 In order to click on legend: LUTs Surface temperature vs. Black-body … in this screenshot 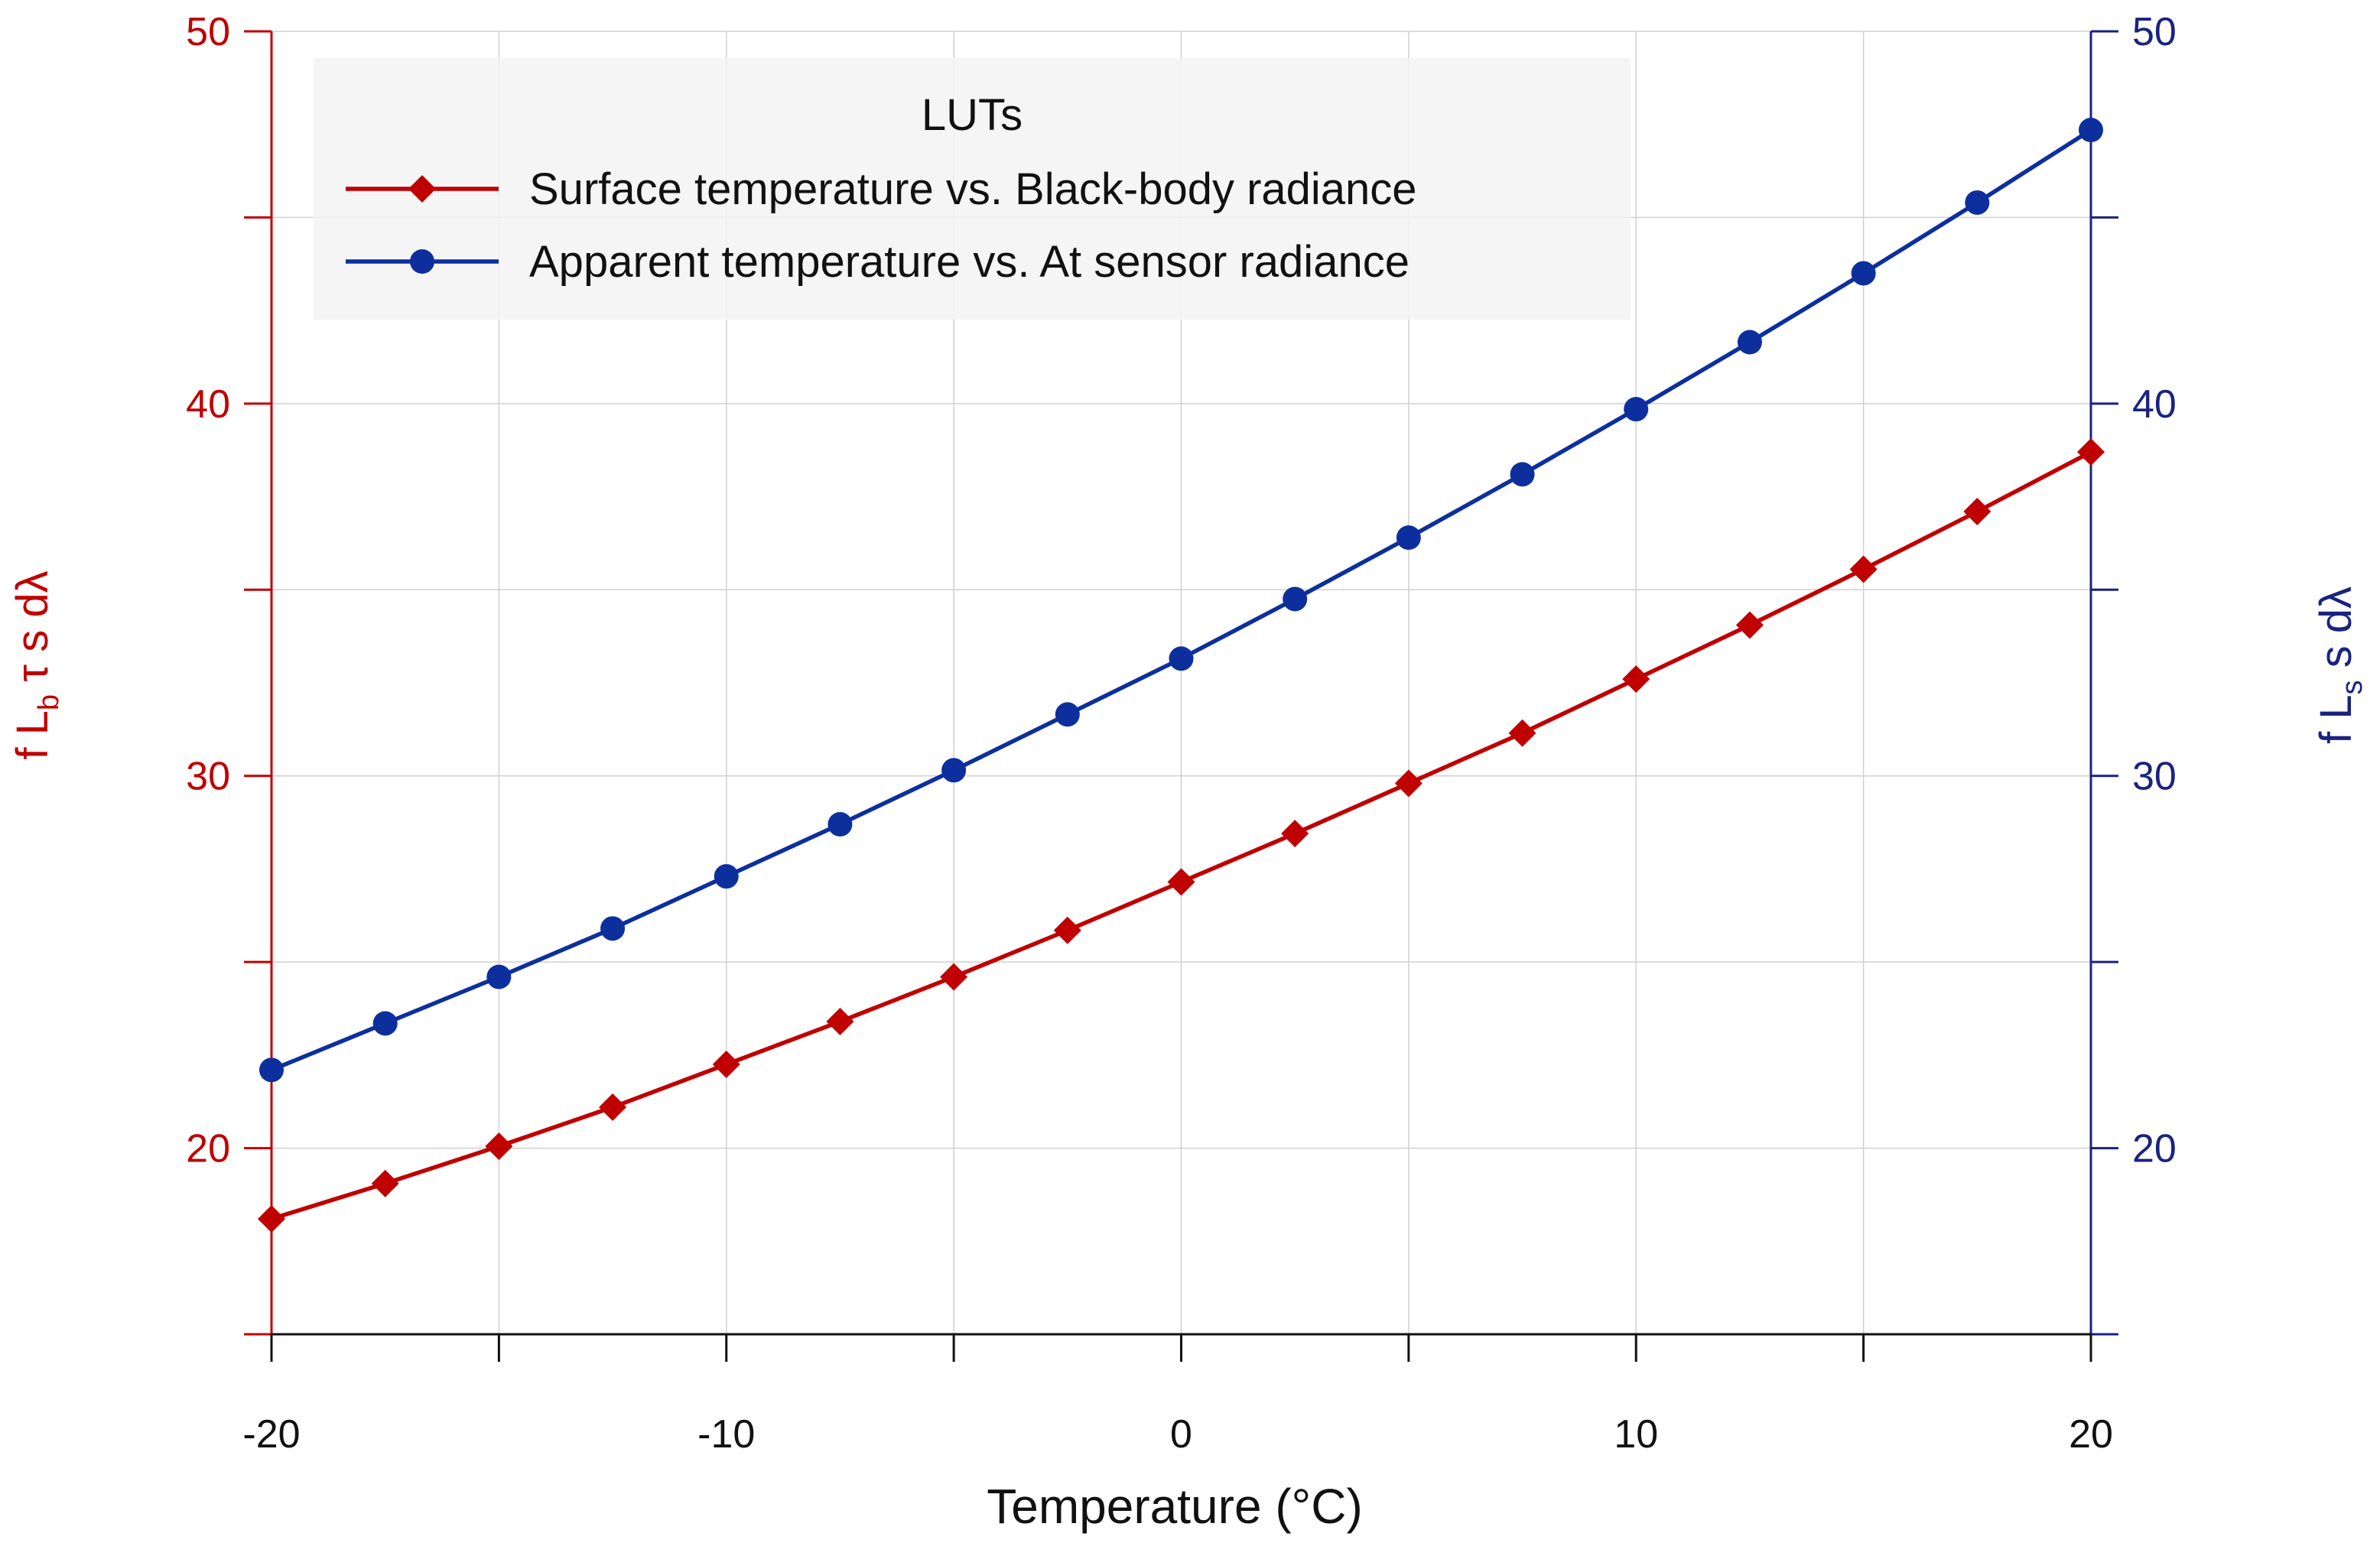, I will do `click(972, 189)`.